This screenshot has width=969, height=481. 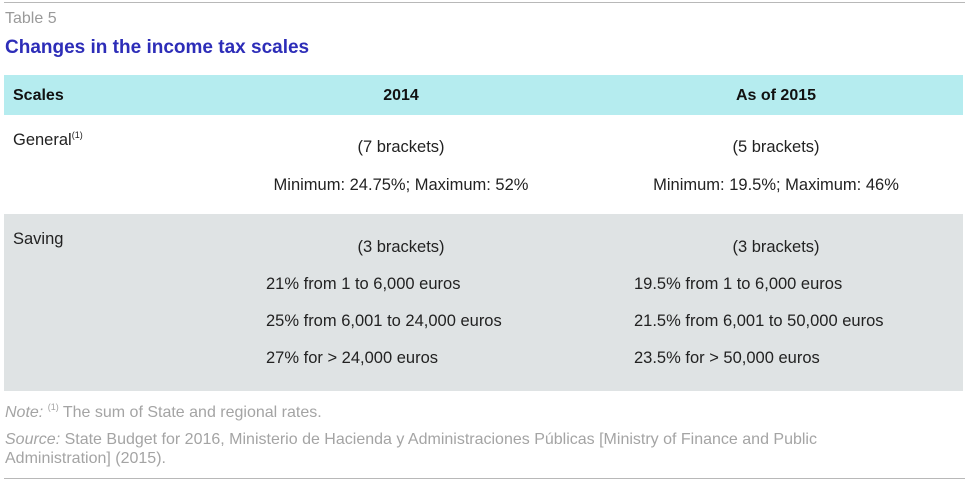 What do you see at coordinates (738, 284) in the screenshot?
I see `saving-2015-tier-1: 19.5% from 1 to 6,000 euros` at bounding box center [738, 284].